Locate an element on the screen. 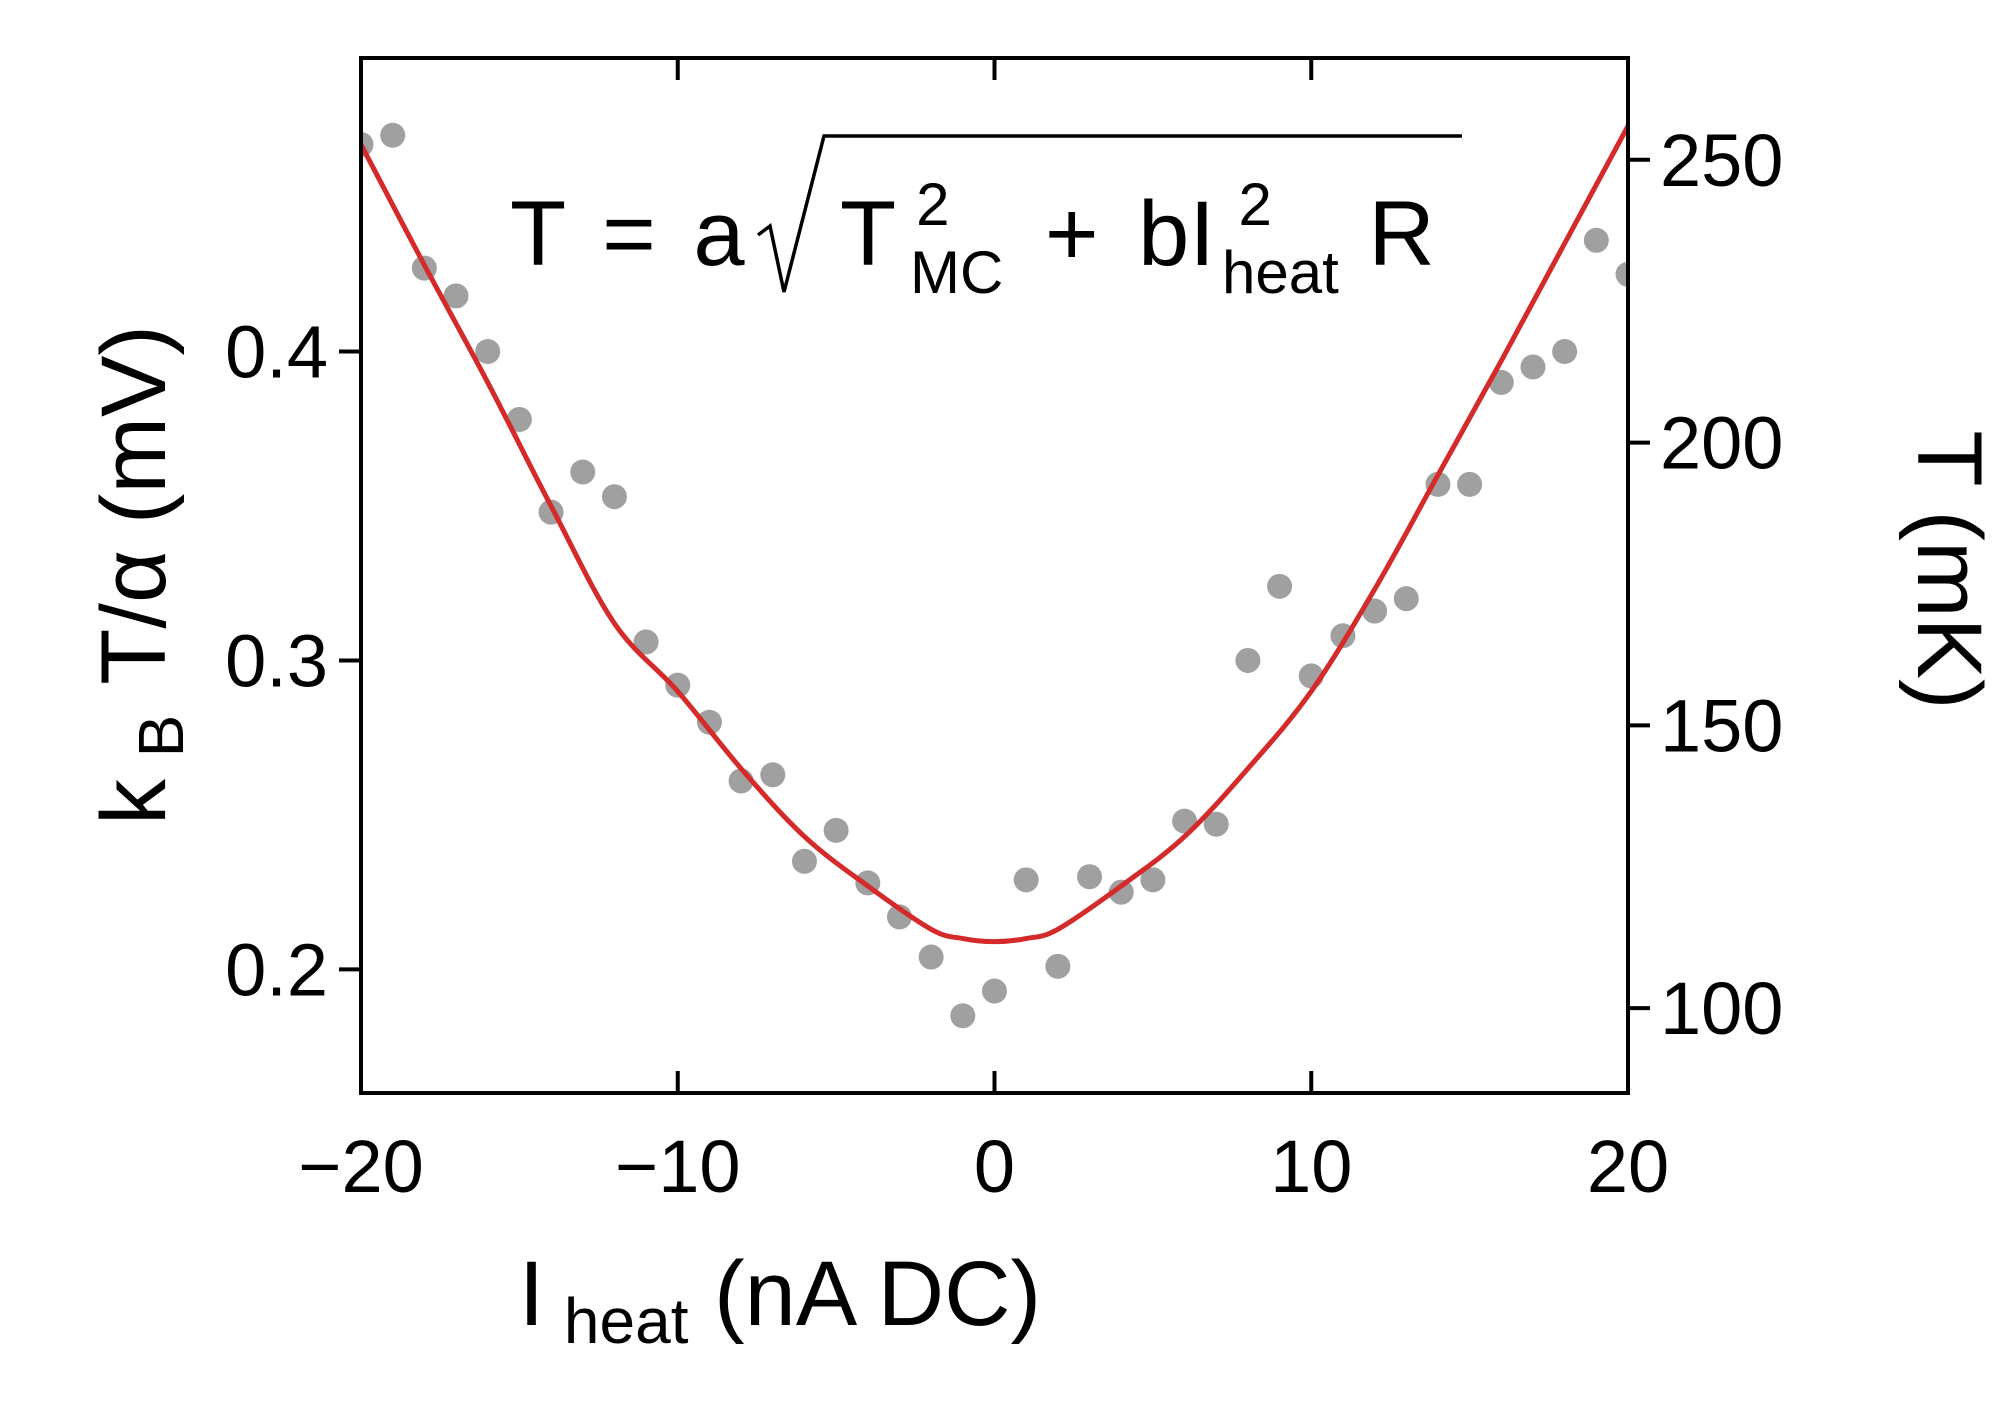 Image resolution: width=1999 pixels, height=1401 pixels. x-axis-label: I heat (nA DC) is located at coordinates (780, 1303).